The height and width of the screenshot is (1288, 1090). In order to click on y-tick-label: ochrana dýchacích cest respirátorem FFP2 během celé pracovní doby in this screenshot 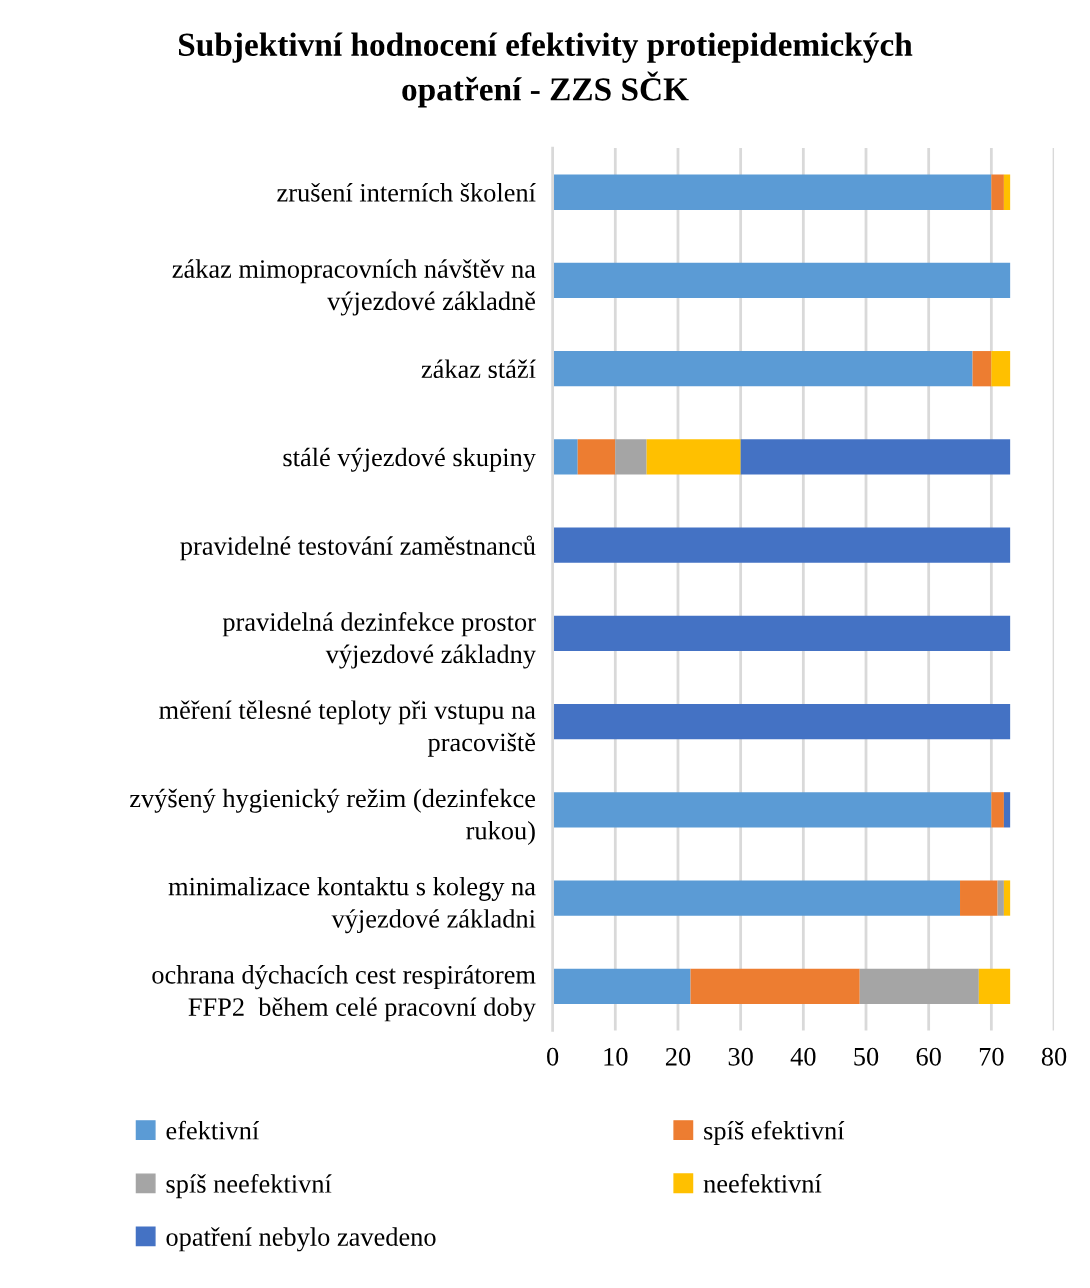, I will do `click(344, 993)`.